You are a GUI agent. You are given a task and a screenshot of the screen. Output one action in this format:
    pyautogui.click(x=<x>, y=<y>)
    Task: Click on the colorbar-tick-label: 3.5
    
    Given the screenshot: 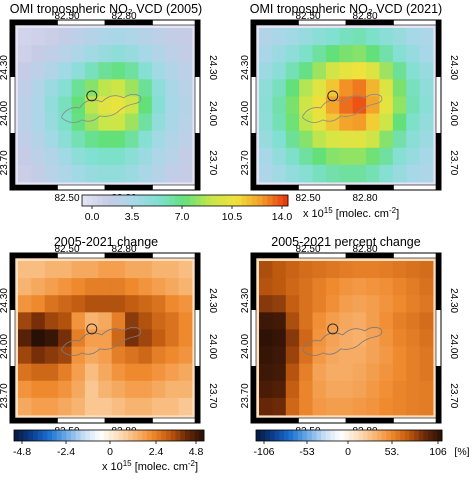 What is the action you would take?
    pyautogui.click(x=132, y=217)
    